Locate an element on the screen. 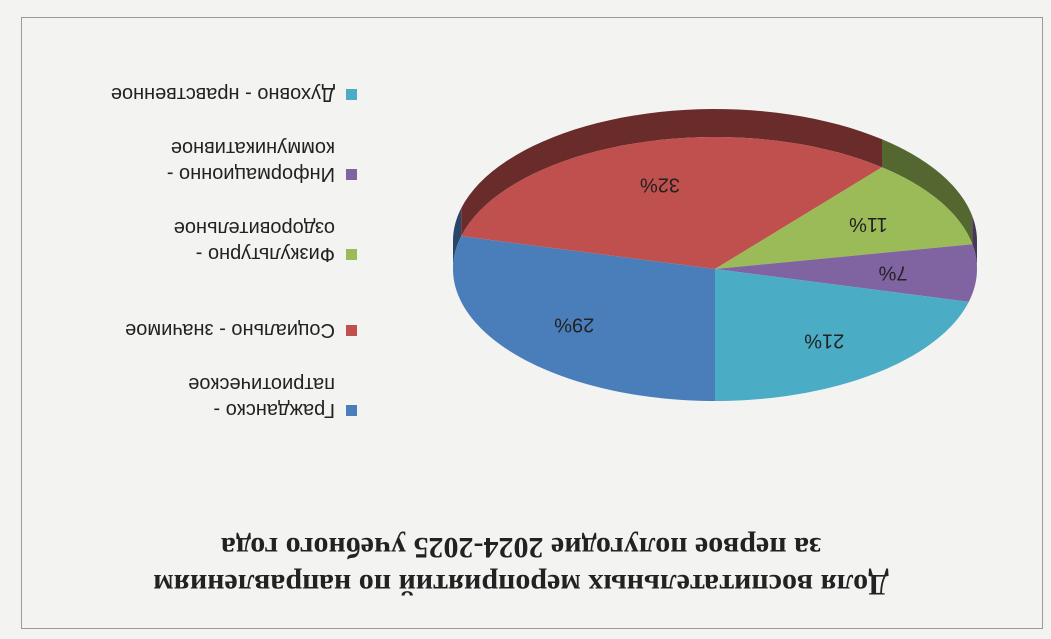 Image resolution: width=1051 pixels, height=639 pixels. legend-label: Духовно - нравственное is located at coordinates (222, 94).